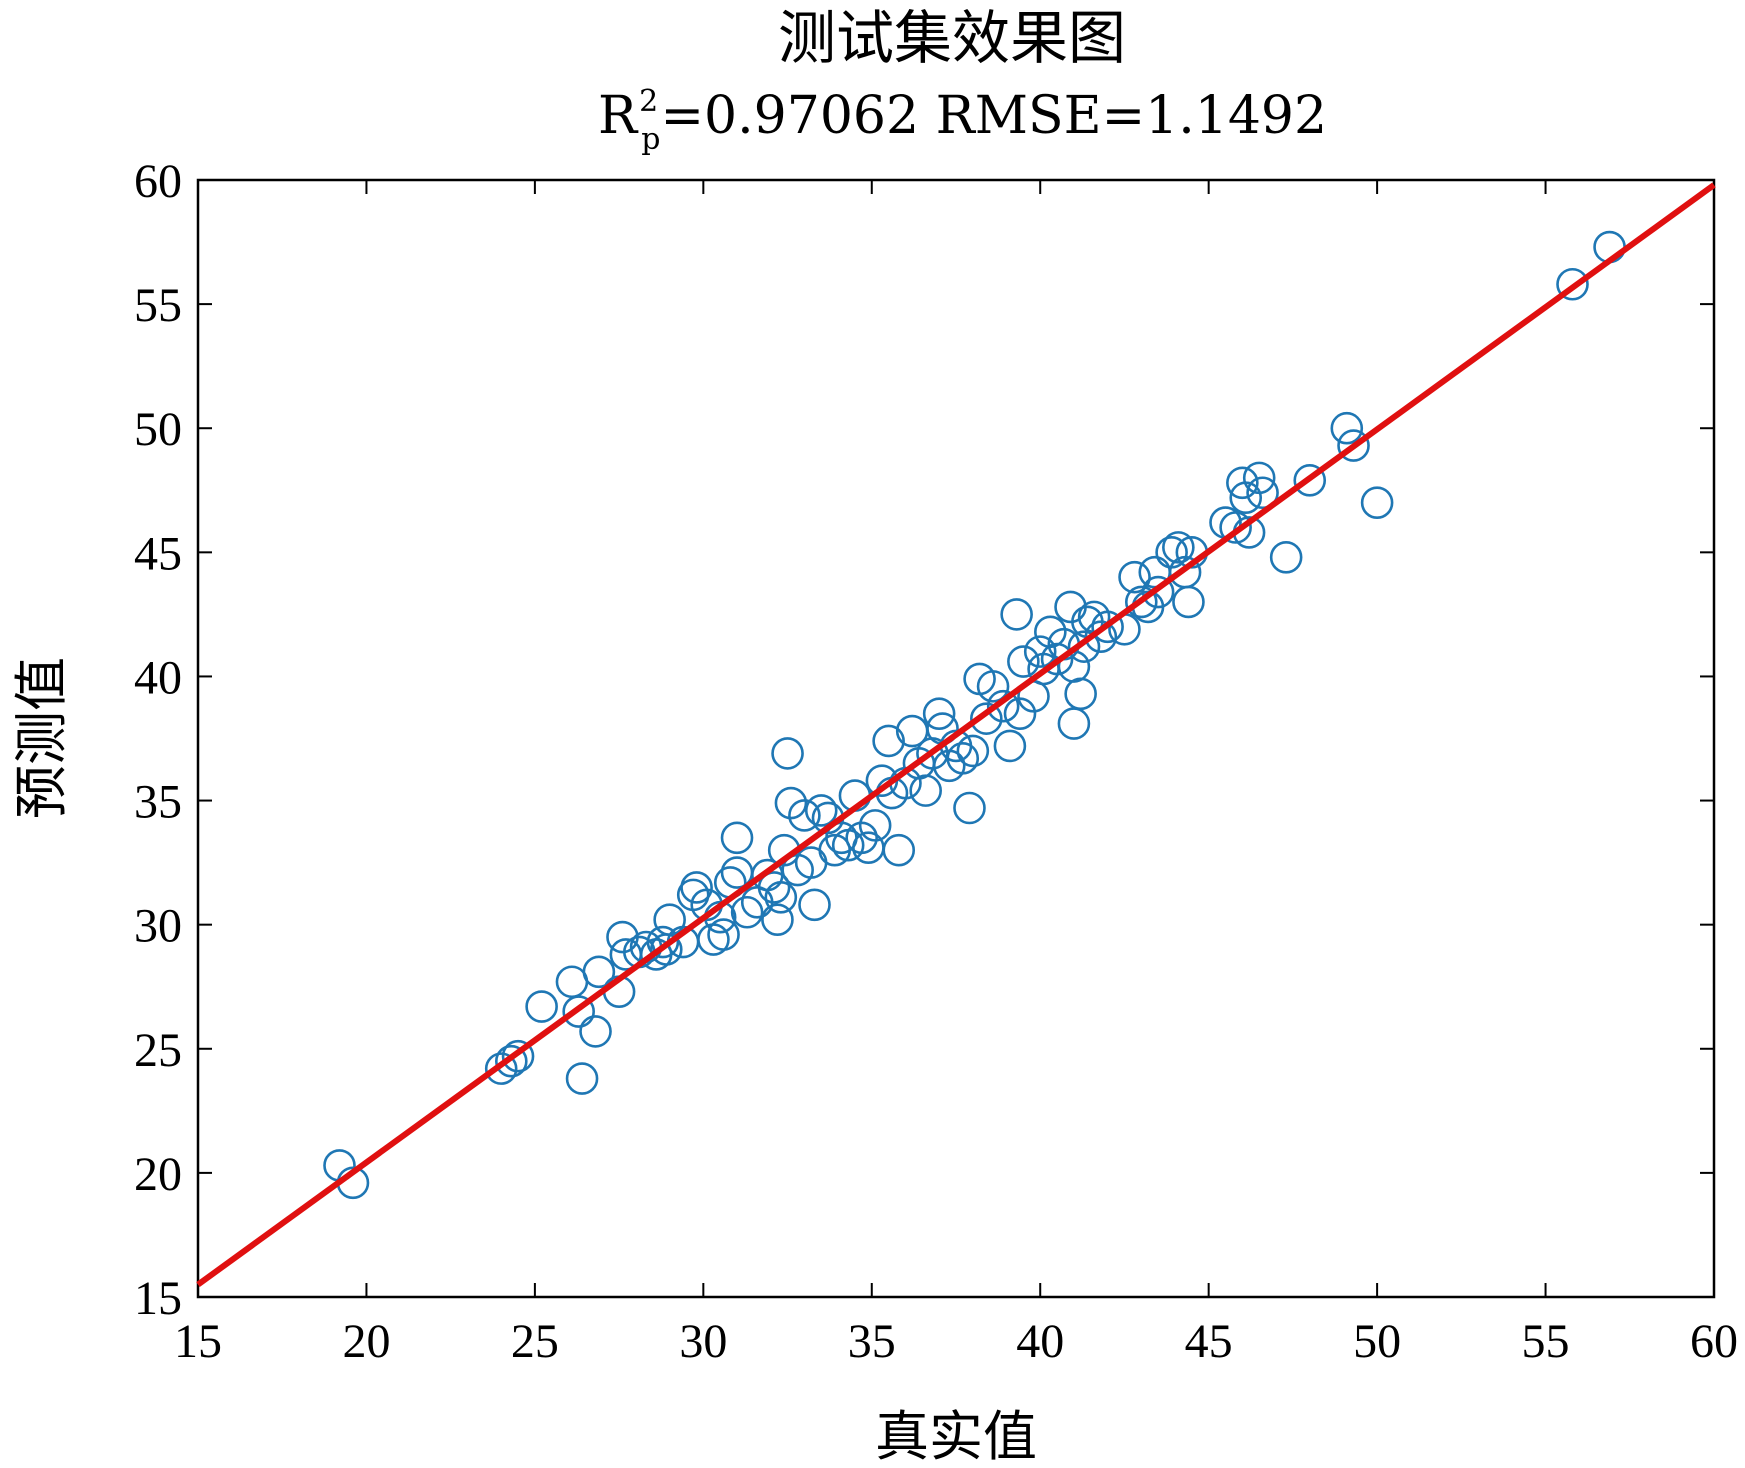 The height and width of the screenshot is (1468, 1745). I want to click on y-tick-label: 40, so click(158, 677).